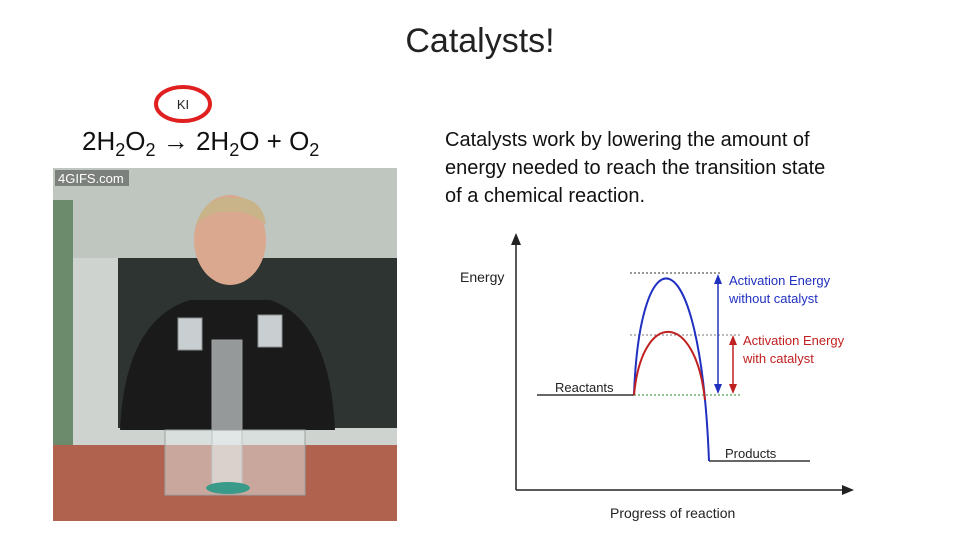 The image size is (960, 540). Describe the element at coordinates (794, 340) in the screenshot. I see `catalyzed-label: Activation Energy` at that location.